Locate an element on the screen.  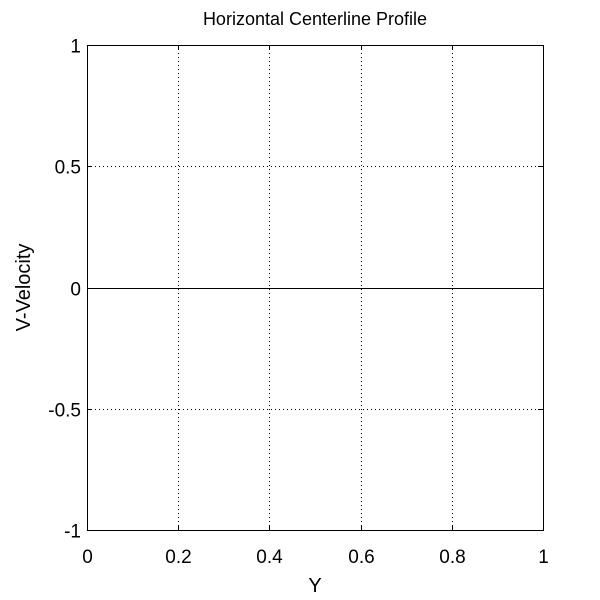
y-tick-label: 1 is located at coordinates (75, 47).